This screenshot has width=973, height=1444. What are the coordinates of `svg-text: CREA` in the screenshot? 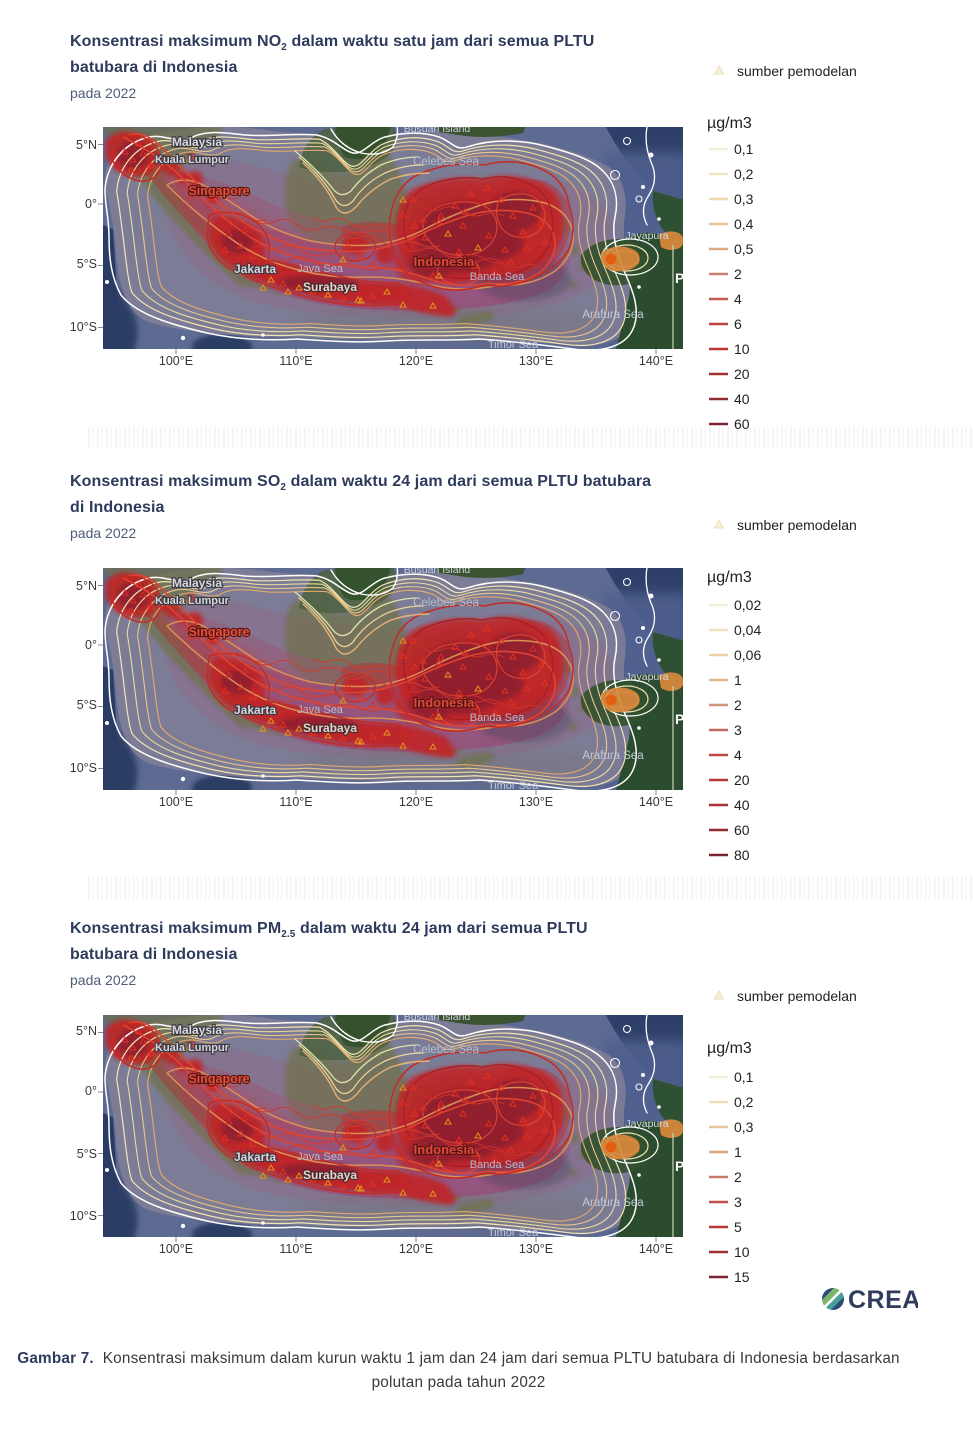 It's located at (883, 1299).